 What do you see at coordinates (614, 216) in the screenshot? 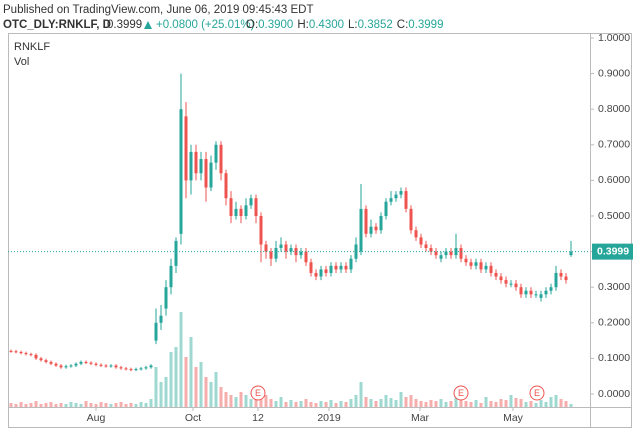
I see `y-tick-label: 0.5000` at bounding box center [614, 216].